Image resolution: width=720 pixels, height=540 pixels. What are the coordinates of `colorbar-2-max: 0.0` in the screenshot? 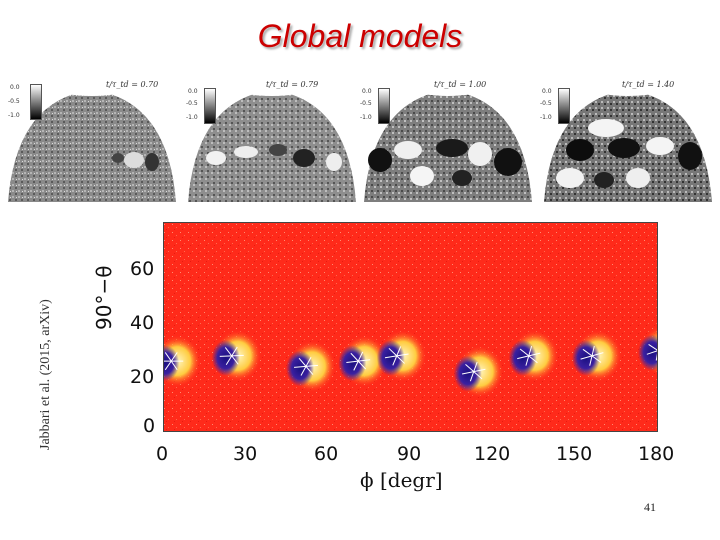 It's located at (193, 91).